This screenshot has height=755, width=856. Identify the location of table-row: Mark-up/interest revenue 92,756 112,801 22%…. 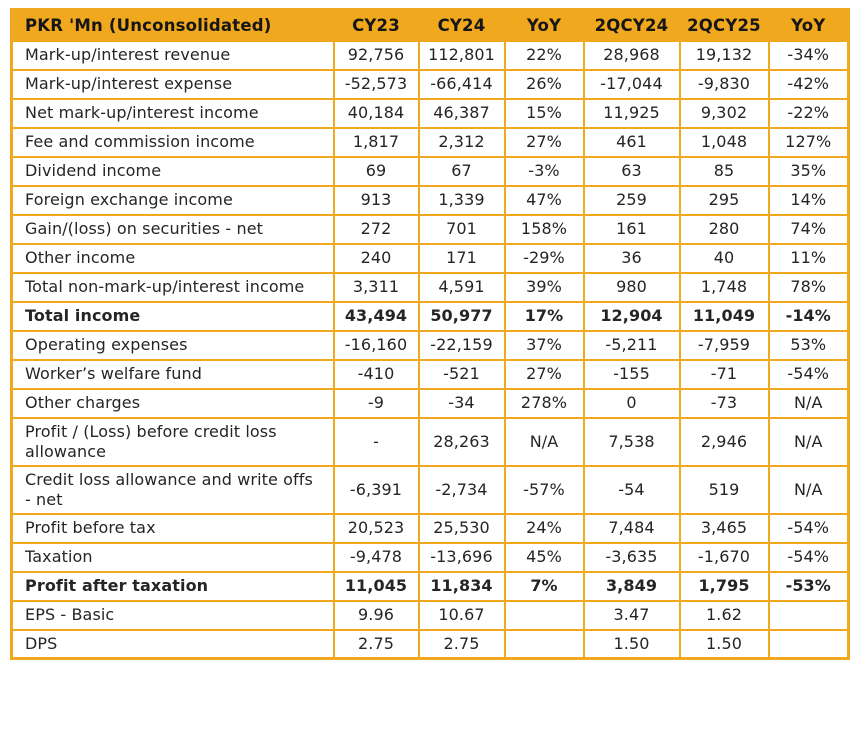
(430, 55).